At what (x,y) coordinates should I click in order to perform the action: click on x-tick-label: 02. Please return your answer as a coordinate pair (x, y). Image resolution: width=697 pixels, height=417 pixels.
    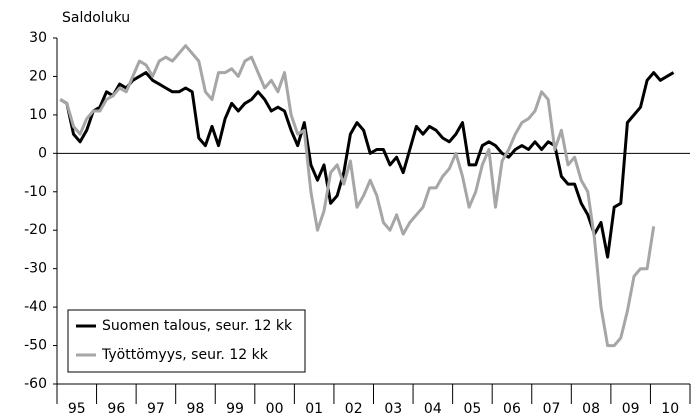
    Looking at the image, I should click on (354, 409).